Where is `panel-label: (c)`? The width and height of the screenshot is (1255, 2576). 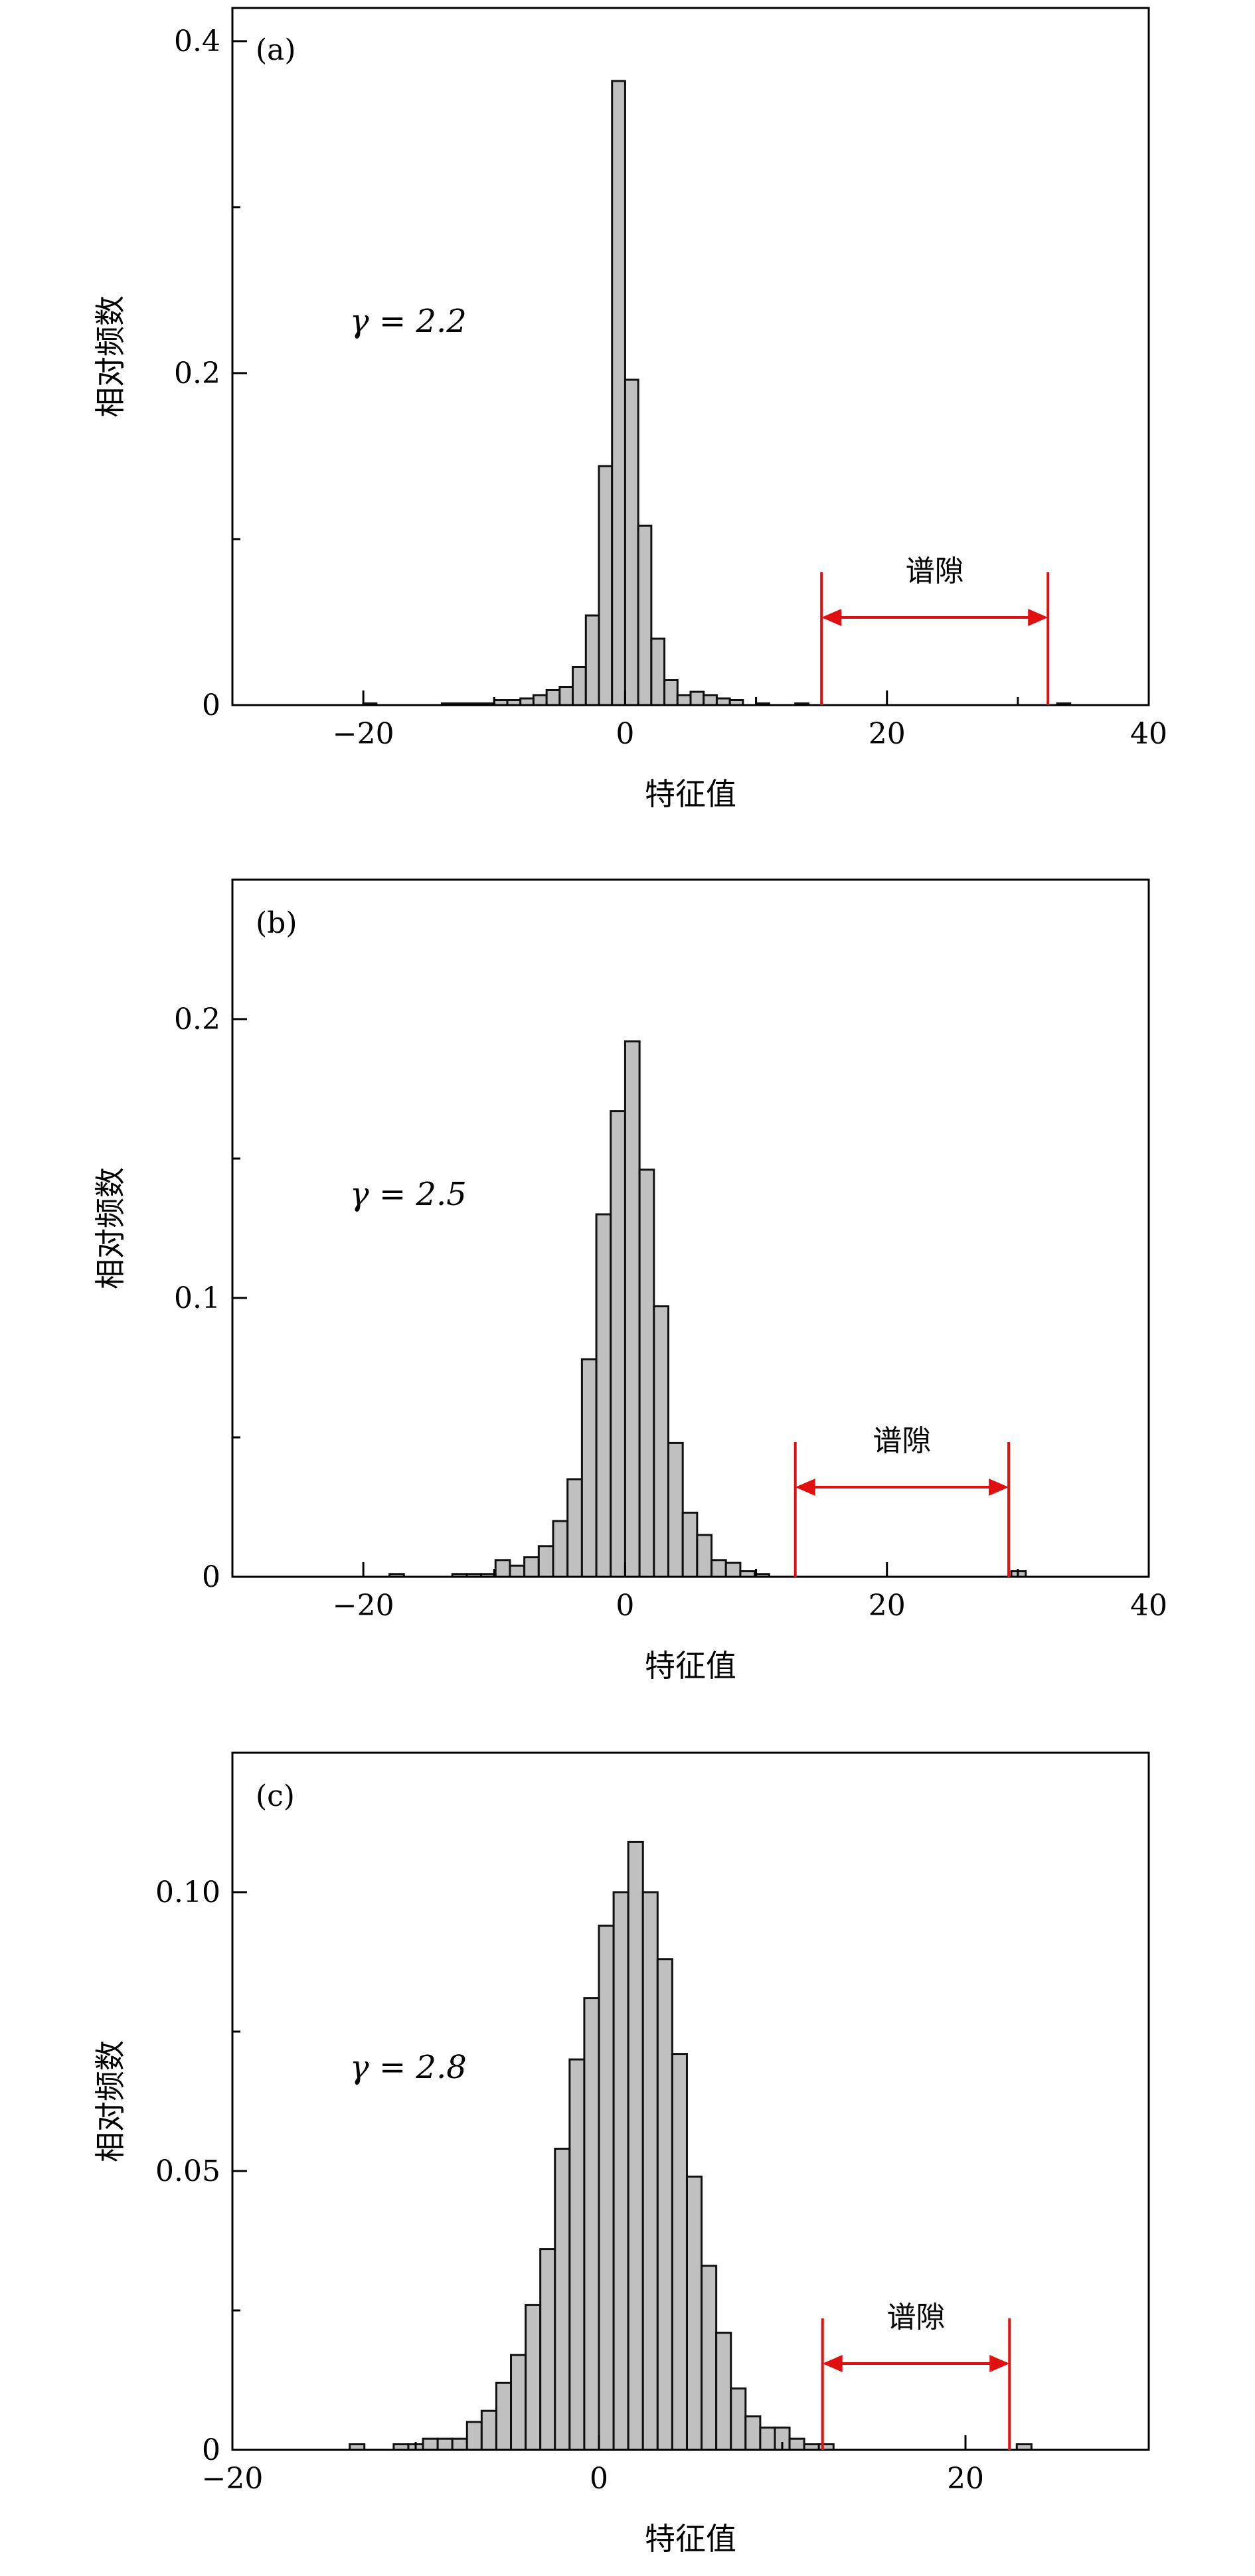
panel-label: (c) is located at coordinates (276, 1796).